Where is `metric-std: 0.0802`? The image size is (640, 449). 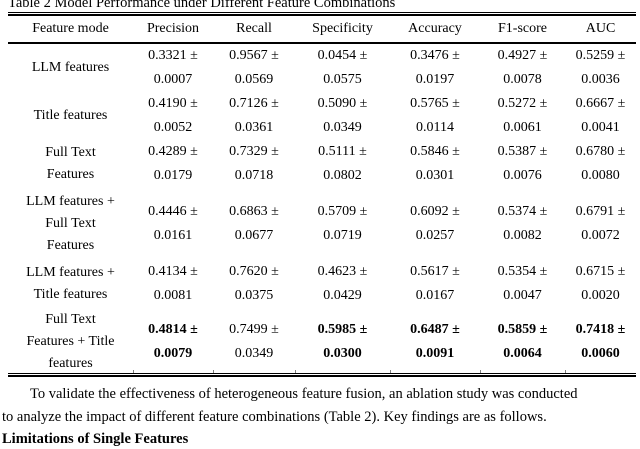 metric-std: 0.0802 is located at coordinates (342, 175).